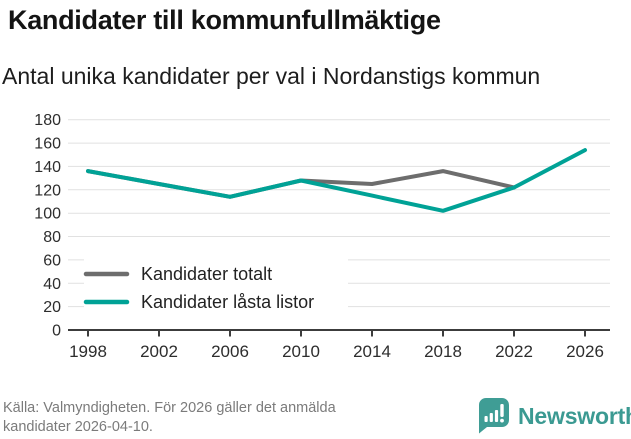 Image resolution: width=631 pixels, height=439 pixels. Describe the element at coordinates (224, 20) in the screenshot. I see `chart-title: Kandidater till kommunfullmäktige` at that location.